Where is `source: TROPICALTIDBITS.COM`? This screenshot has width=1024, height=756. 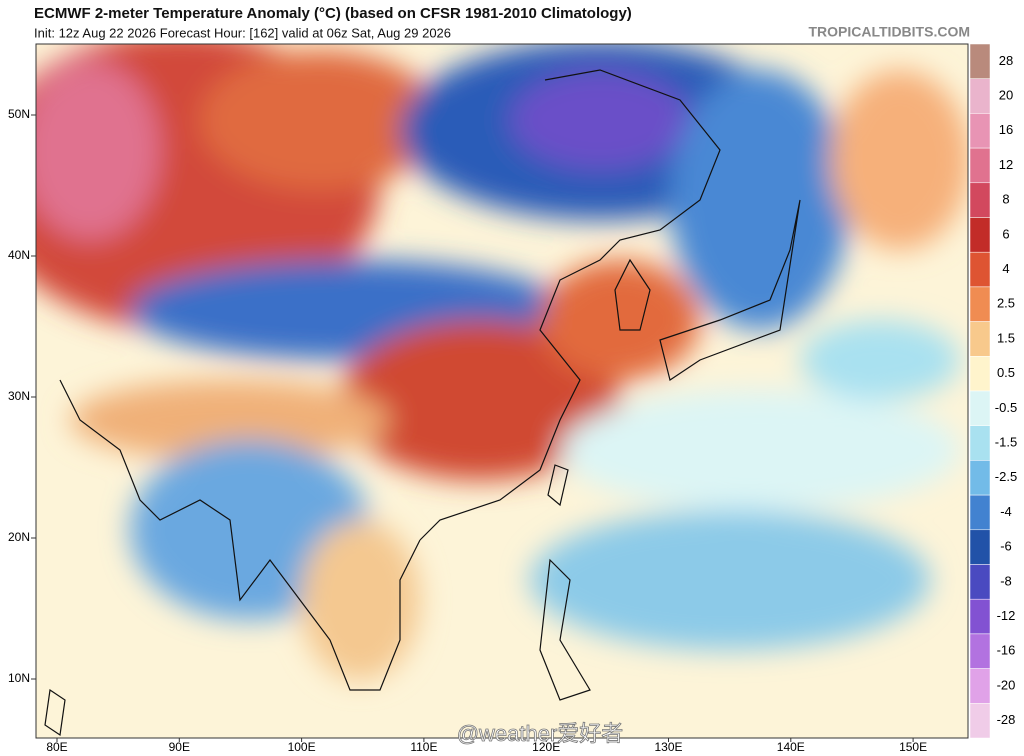
source: TROPICALTIDBITS.COM is located at coordinates (889, 32).